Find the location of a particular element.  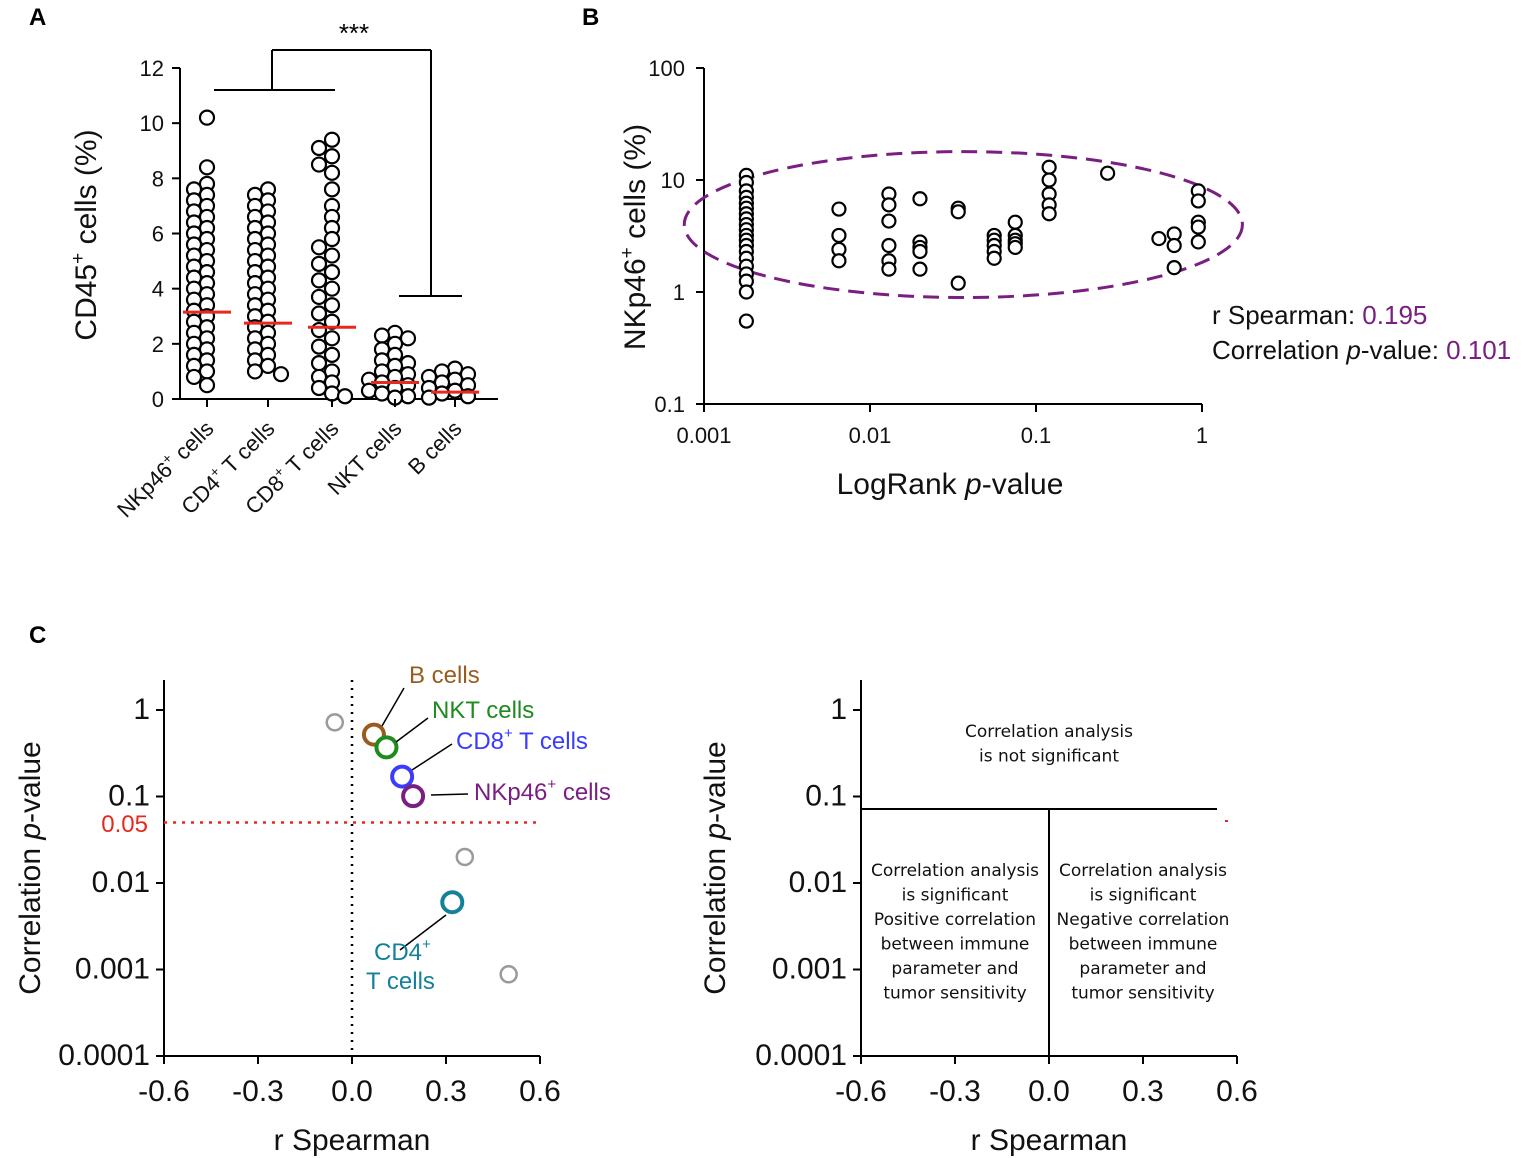

panel-c-y-tick: 0.0001 is located at coordinates (104, 1055).